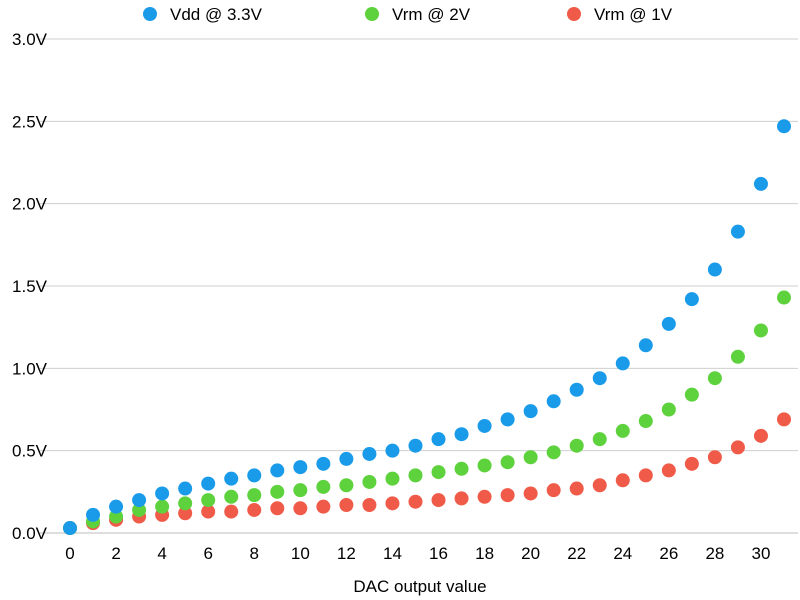 The image size is (800, 600). I want to click on legend-item: Vrm @ 2V, so click(418, 14).